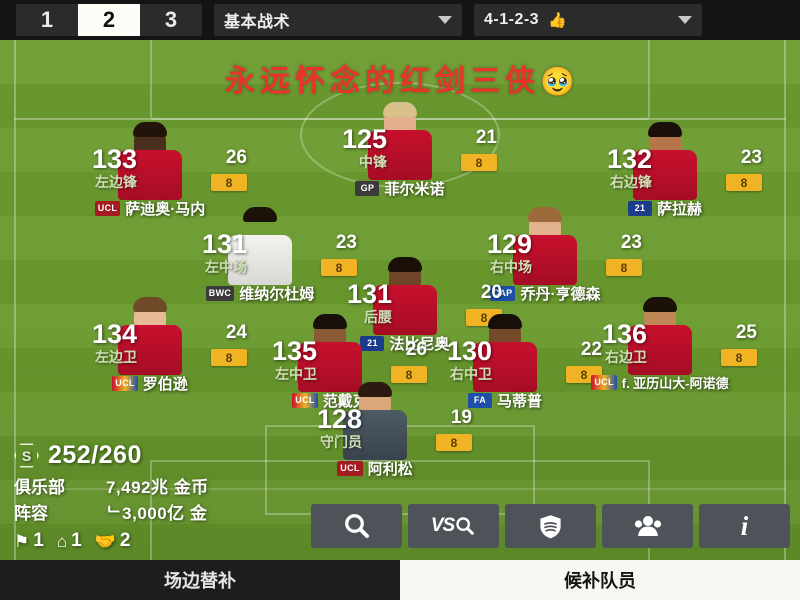 The width and height of the screenshot is (800, 600). Describe the element at coordinates (47, 20) in the screenshot. I see `squad-slot-1: 1` at that location.